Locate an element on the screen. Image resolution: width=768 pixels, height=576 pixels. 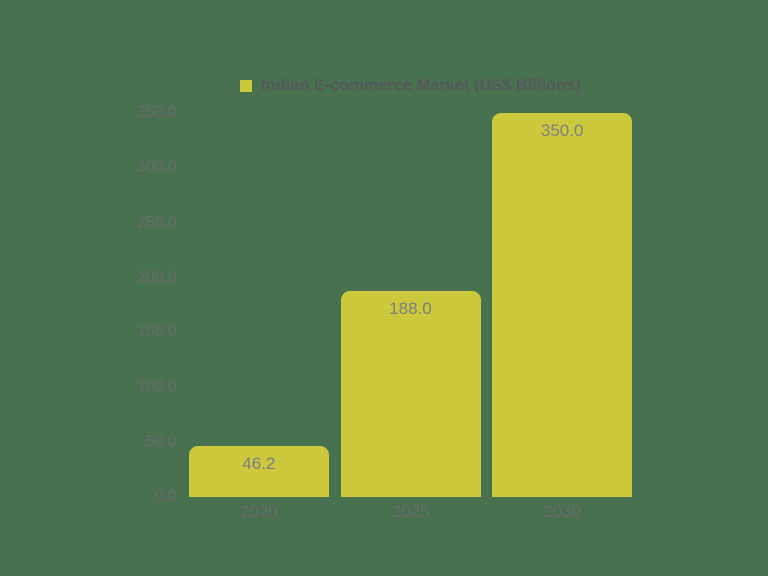
y-axis-tick-label: 200.0 is located at coordinates (156, 277).